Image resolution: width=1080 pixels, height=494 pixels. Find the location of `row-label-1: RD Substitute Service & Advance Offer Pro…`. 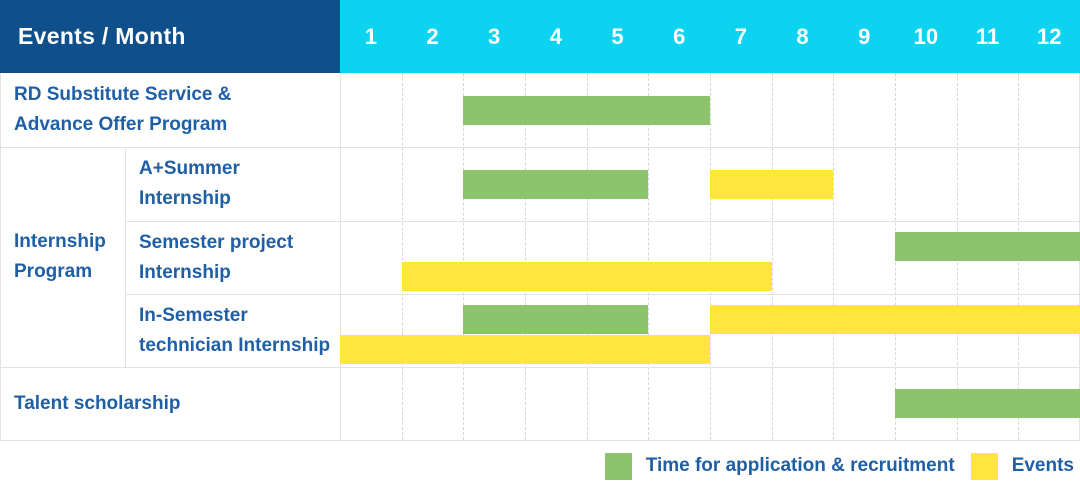

row-label-1: RD Substitute Service & Advance Offer Pro… is located at coordinates (123, 109).